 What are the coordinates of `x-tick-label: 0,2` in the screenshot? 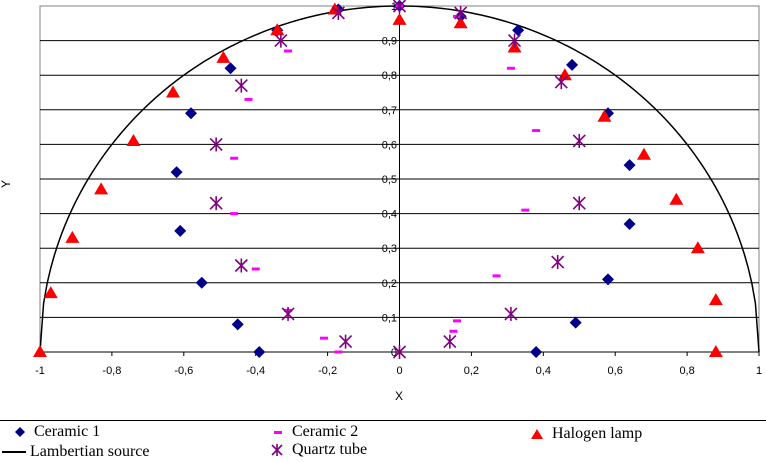 It's located at (471, 371).